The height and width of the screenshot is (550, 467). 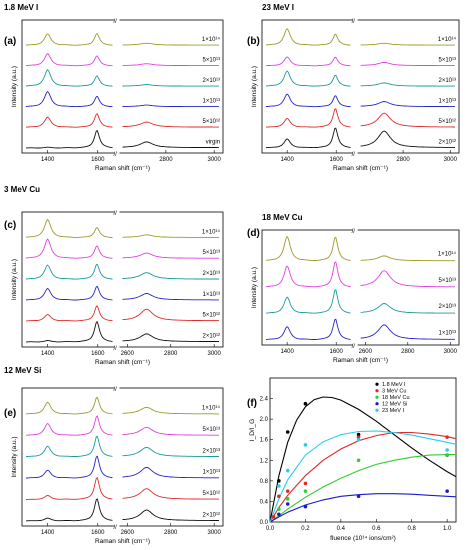 What do you see at coordinates (10, 225) in the screenshot?
I see `panel-letter: (c)` at bounding box center [10, 225].